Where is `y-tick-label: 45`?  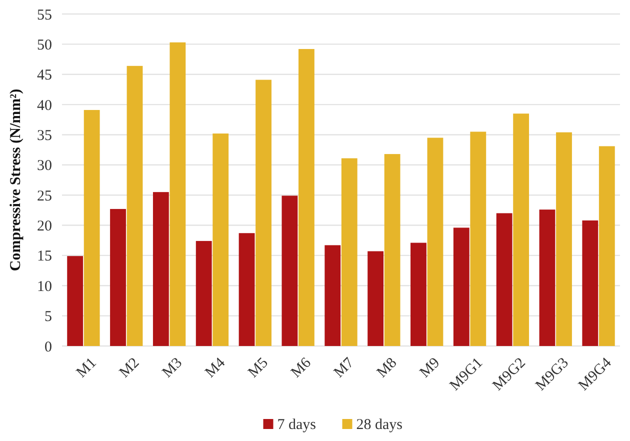
y-tick-label: 45 is located at coordinates (44, 76).